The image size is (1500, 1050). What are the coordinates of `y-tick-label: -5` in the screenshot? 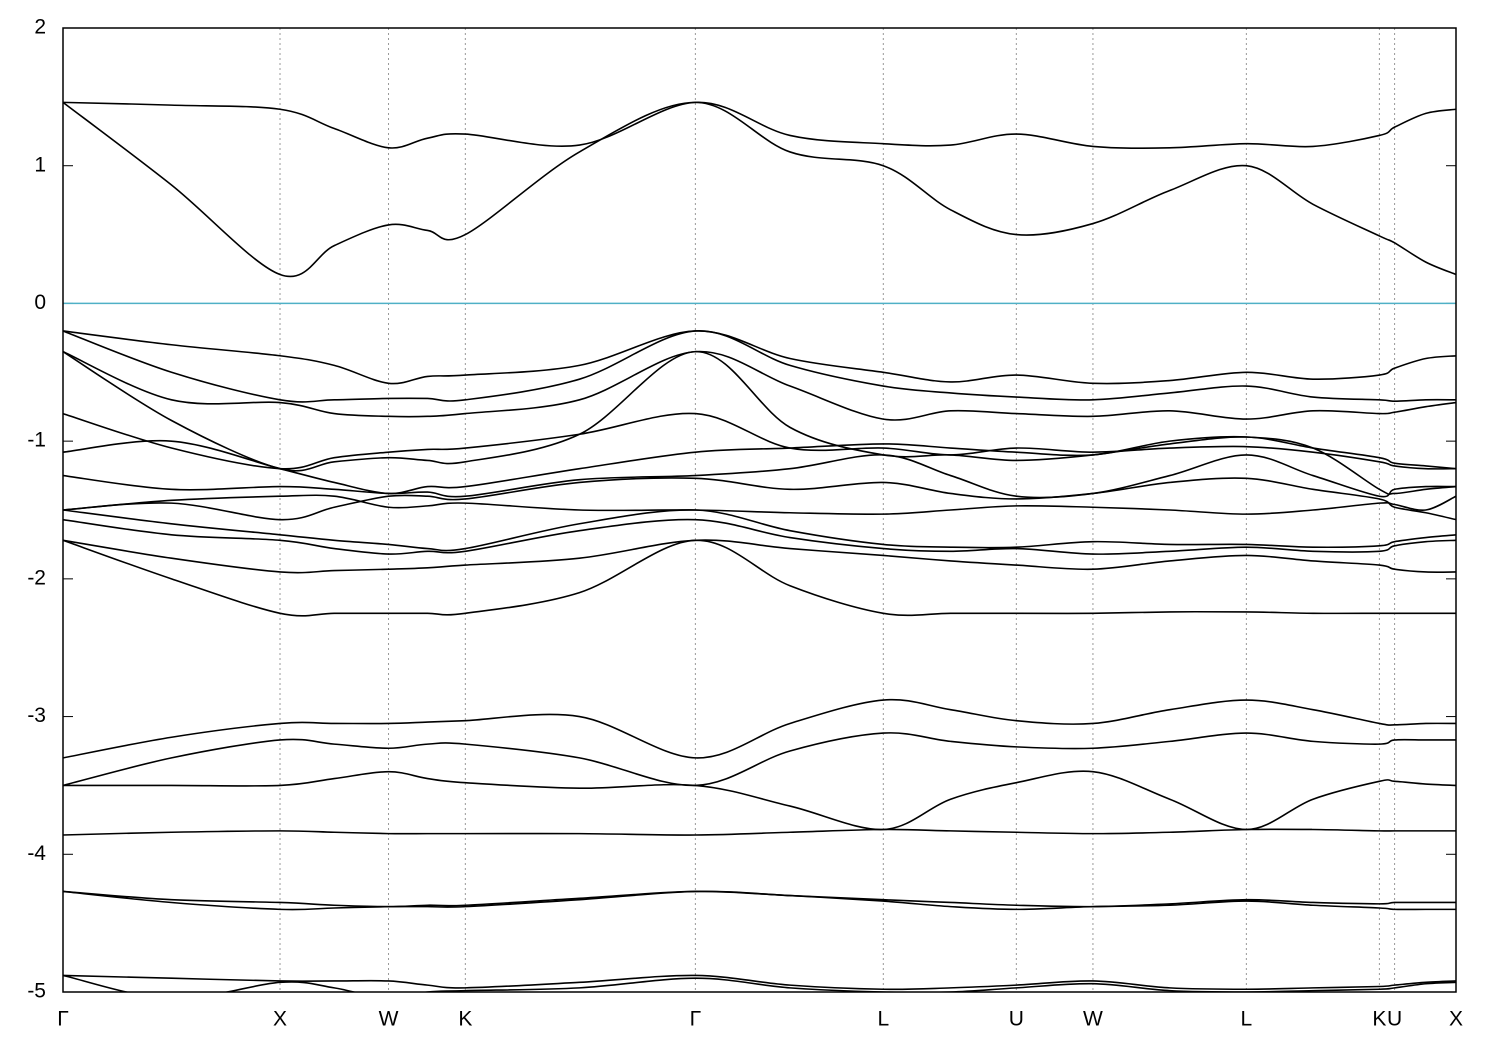 It's located at (36, 991).